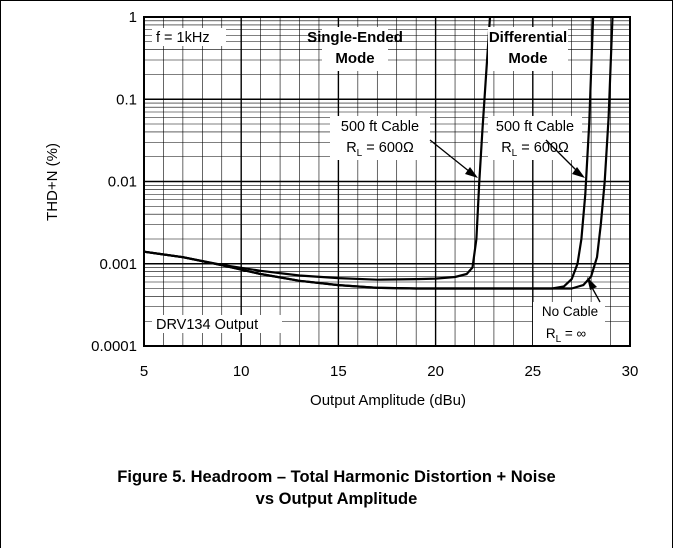 This screenshot has height=548, width=673. I want to click on single-ended-mode-label: Mode, so click(354, 58).